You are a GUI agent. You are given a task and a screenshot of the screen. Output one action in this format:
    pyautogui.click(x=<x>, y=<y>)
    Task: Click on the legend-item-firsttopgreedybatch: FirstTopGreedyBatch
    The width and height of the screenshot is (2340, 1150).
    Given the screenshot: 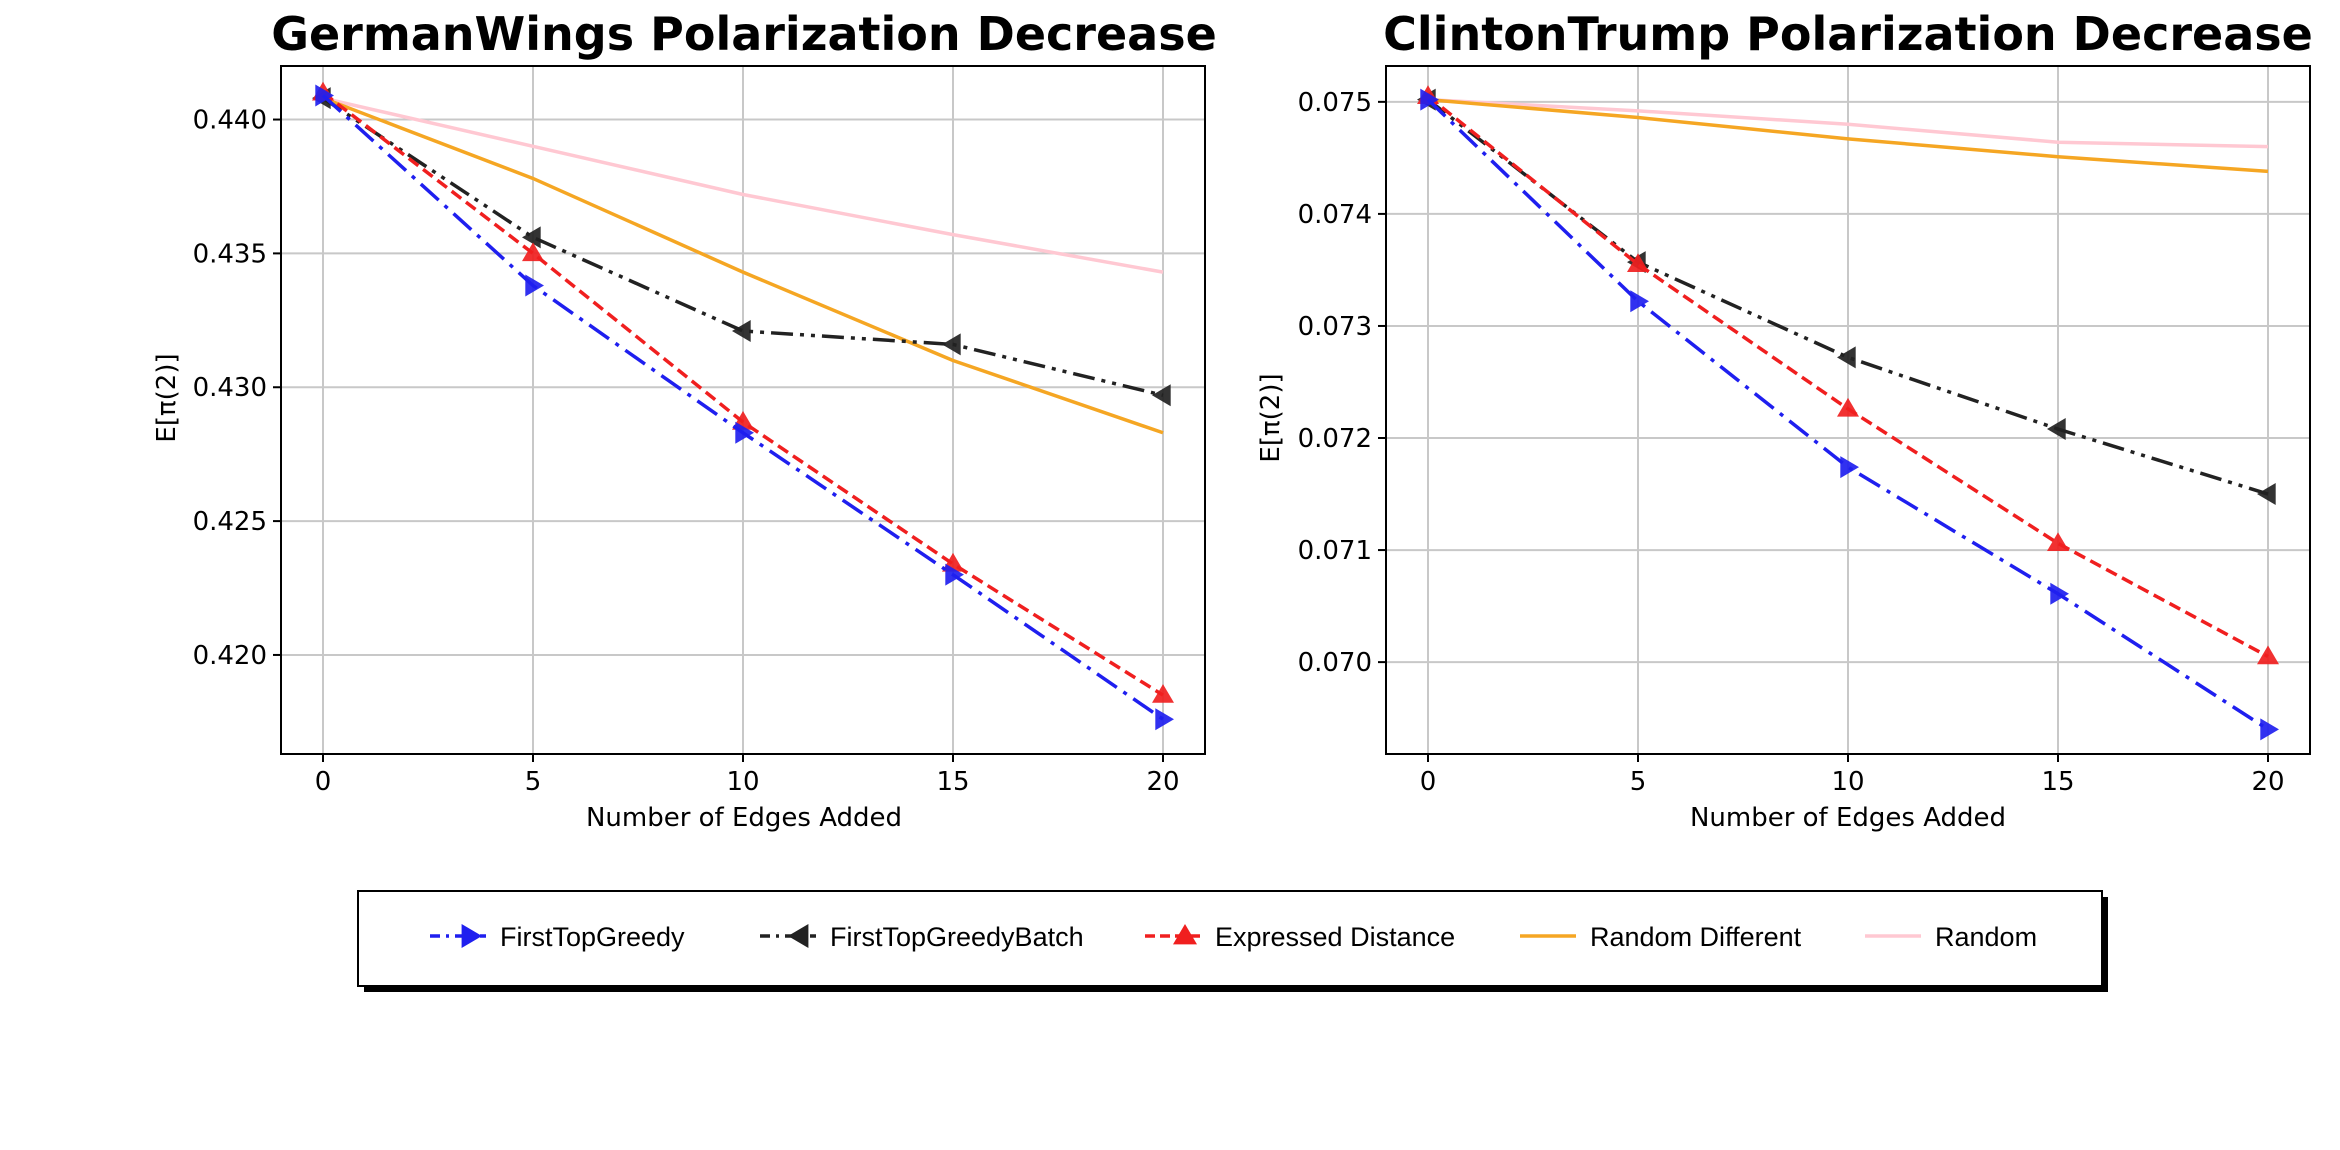 What is the action you would take?
    pyautogui.click(x=922, y=937)
    